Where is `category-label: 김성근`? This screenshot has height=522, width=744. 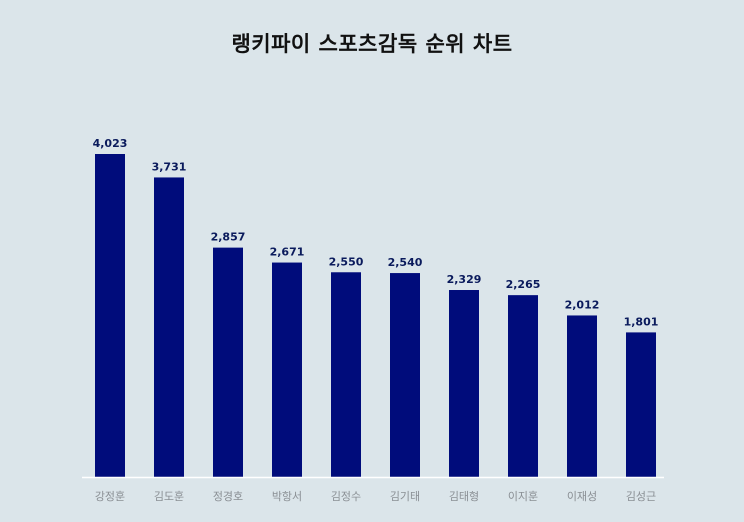 category-label: 김성근 is located at coordinates (641, 496).